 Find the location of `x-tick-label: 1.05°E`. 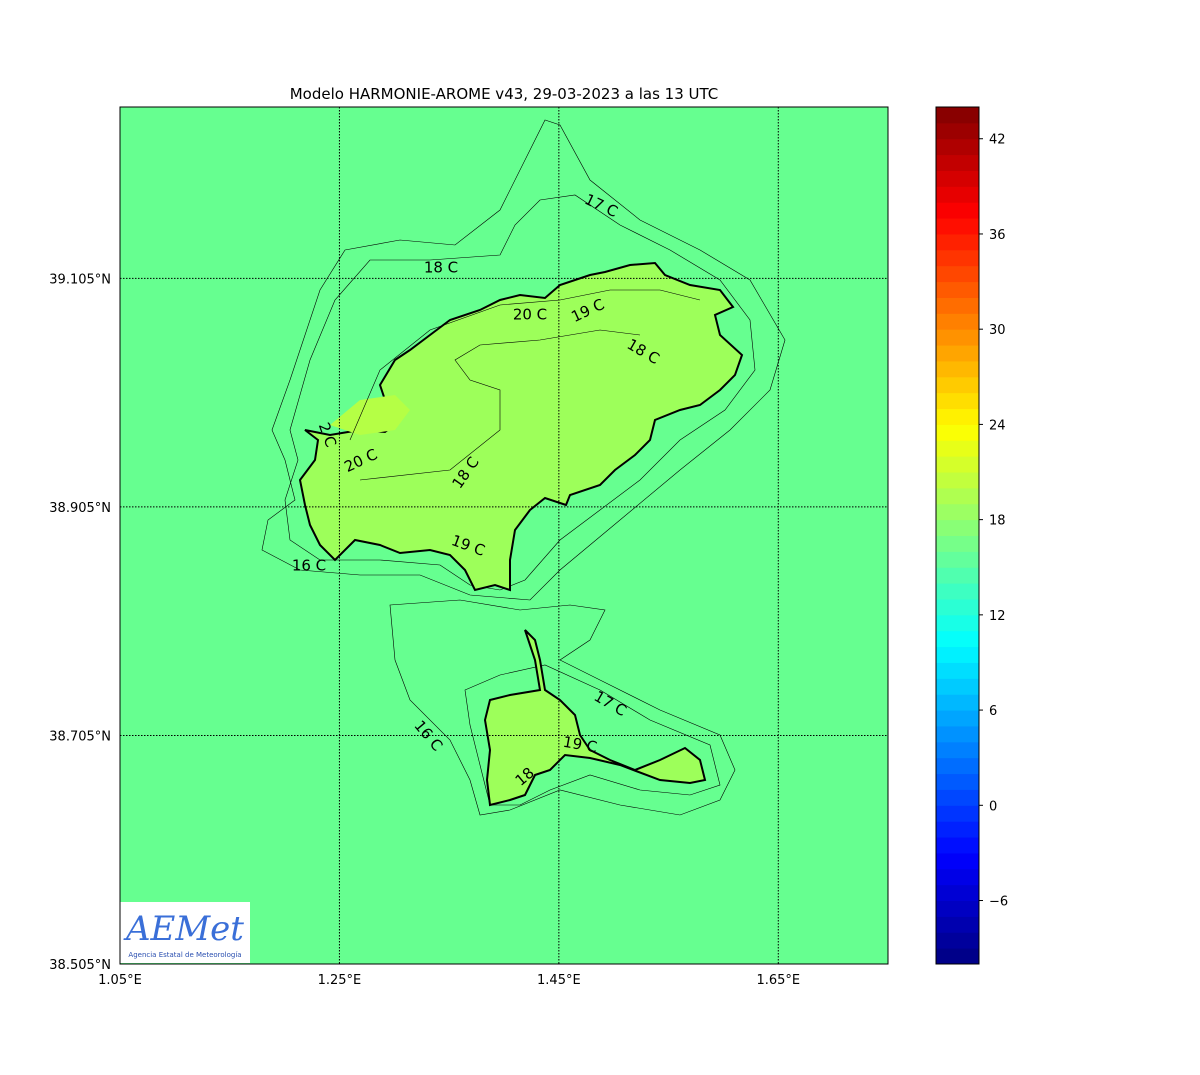

x-tick-label: 1.05°E is located at coordinates (120, 980).